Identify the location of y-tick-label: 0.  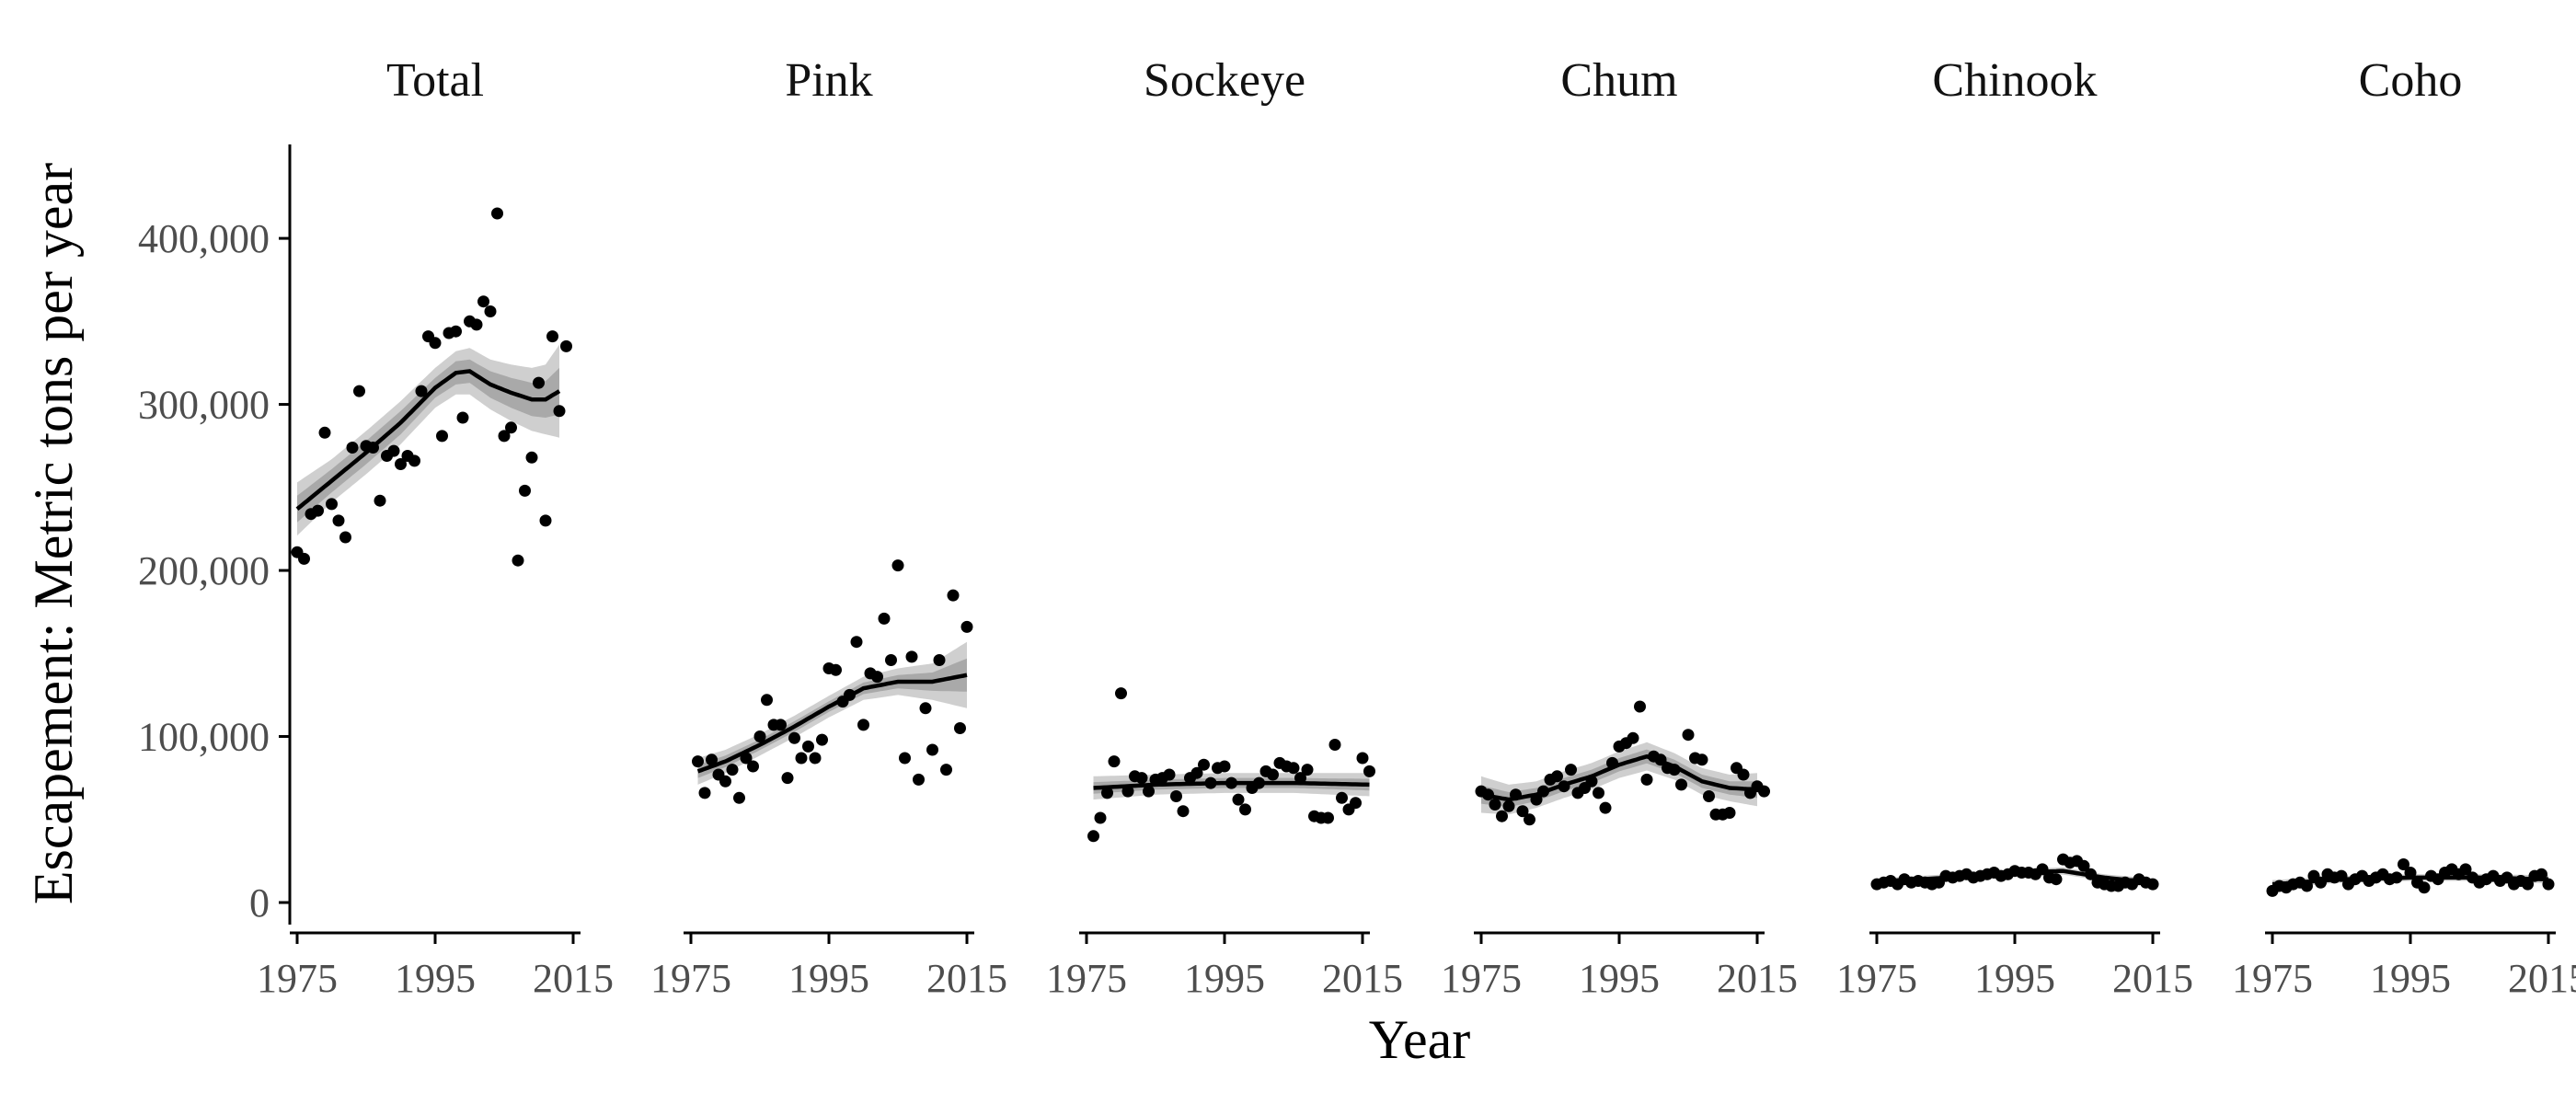
(259, 903).